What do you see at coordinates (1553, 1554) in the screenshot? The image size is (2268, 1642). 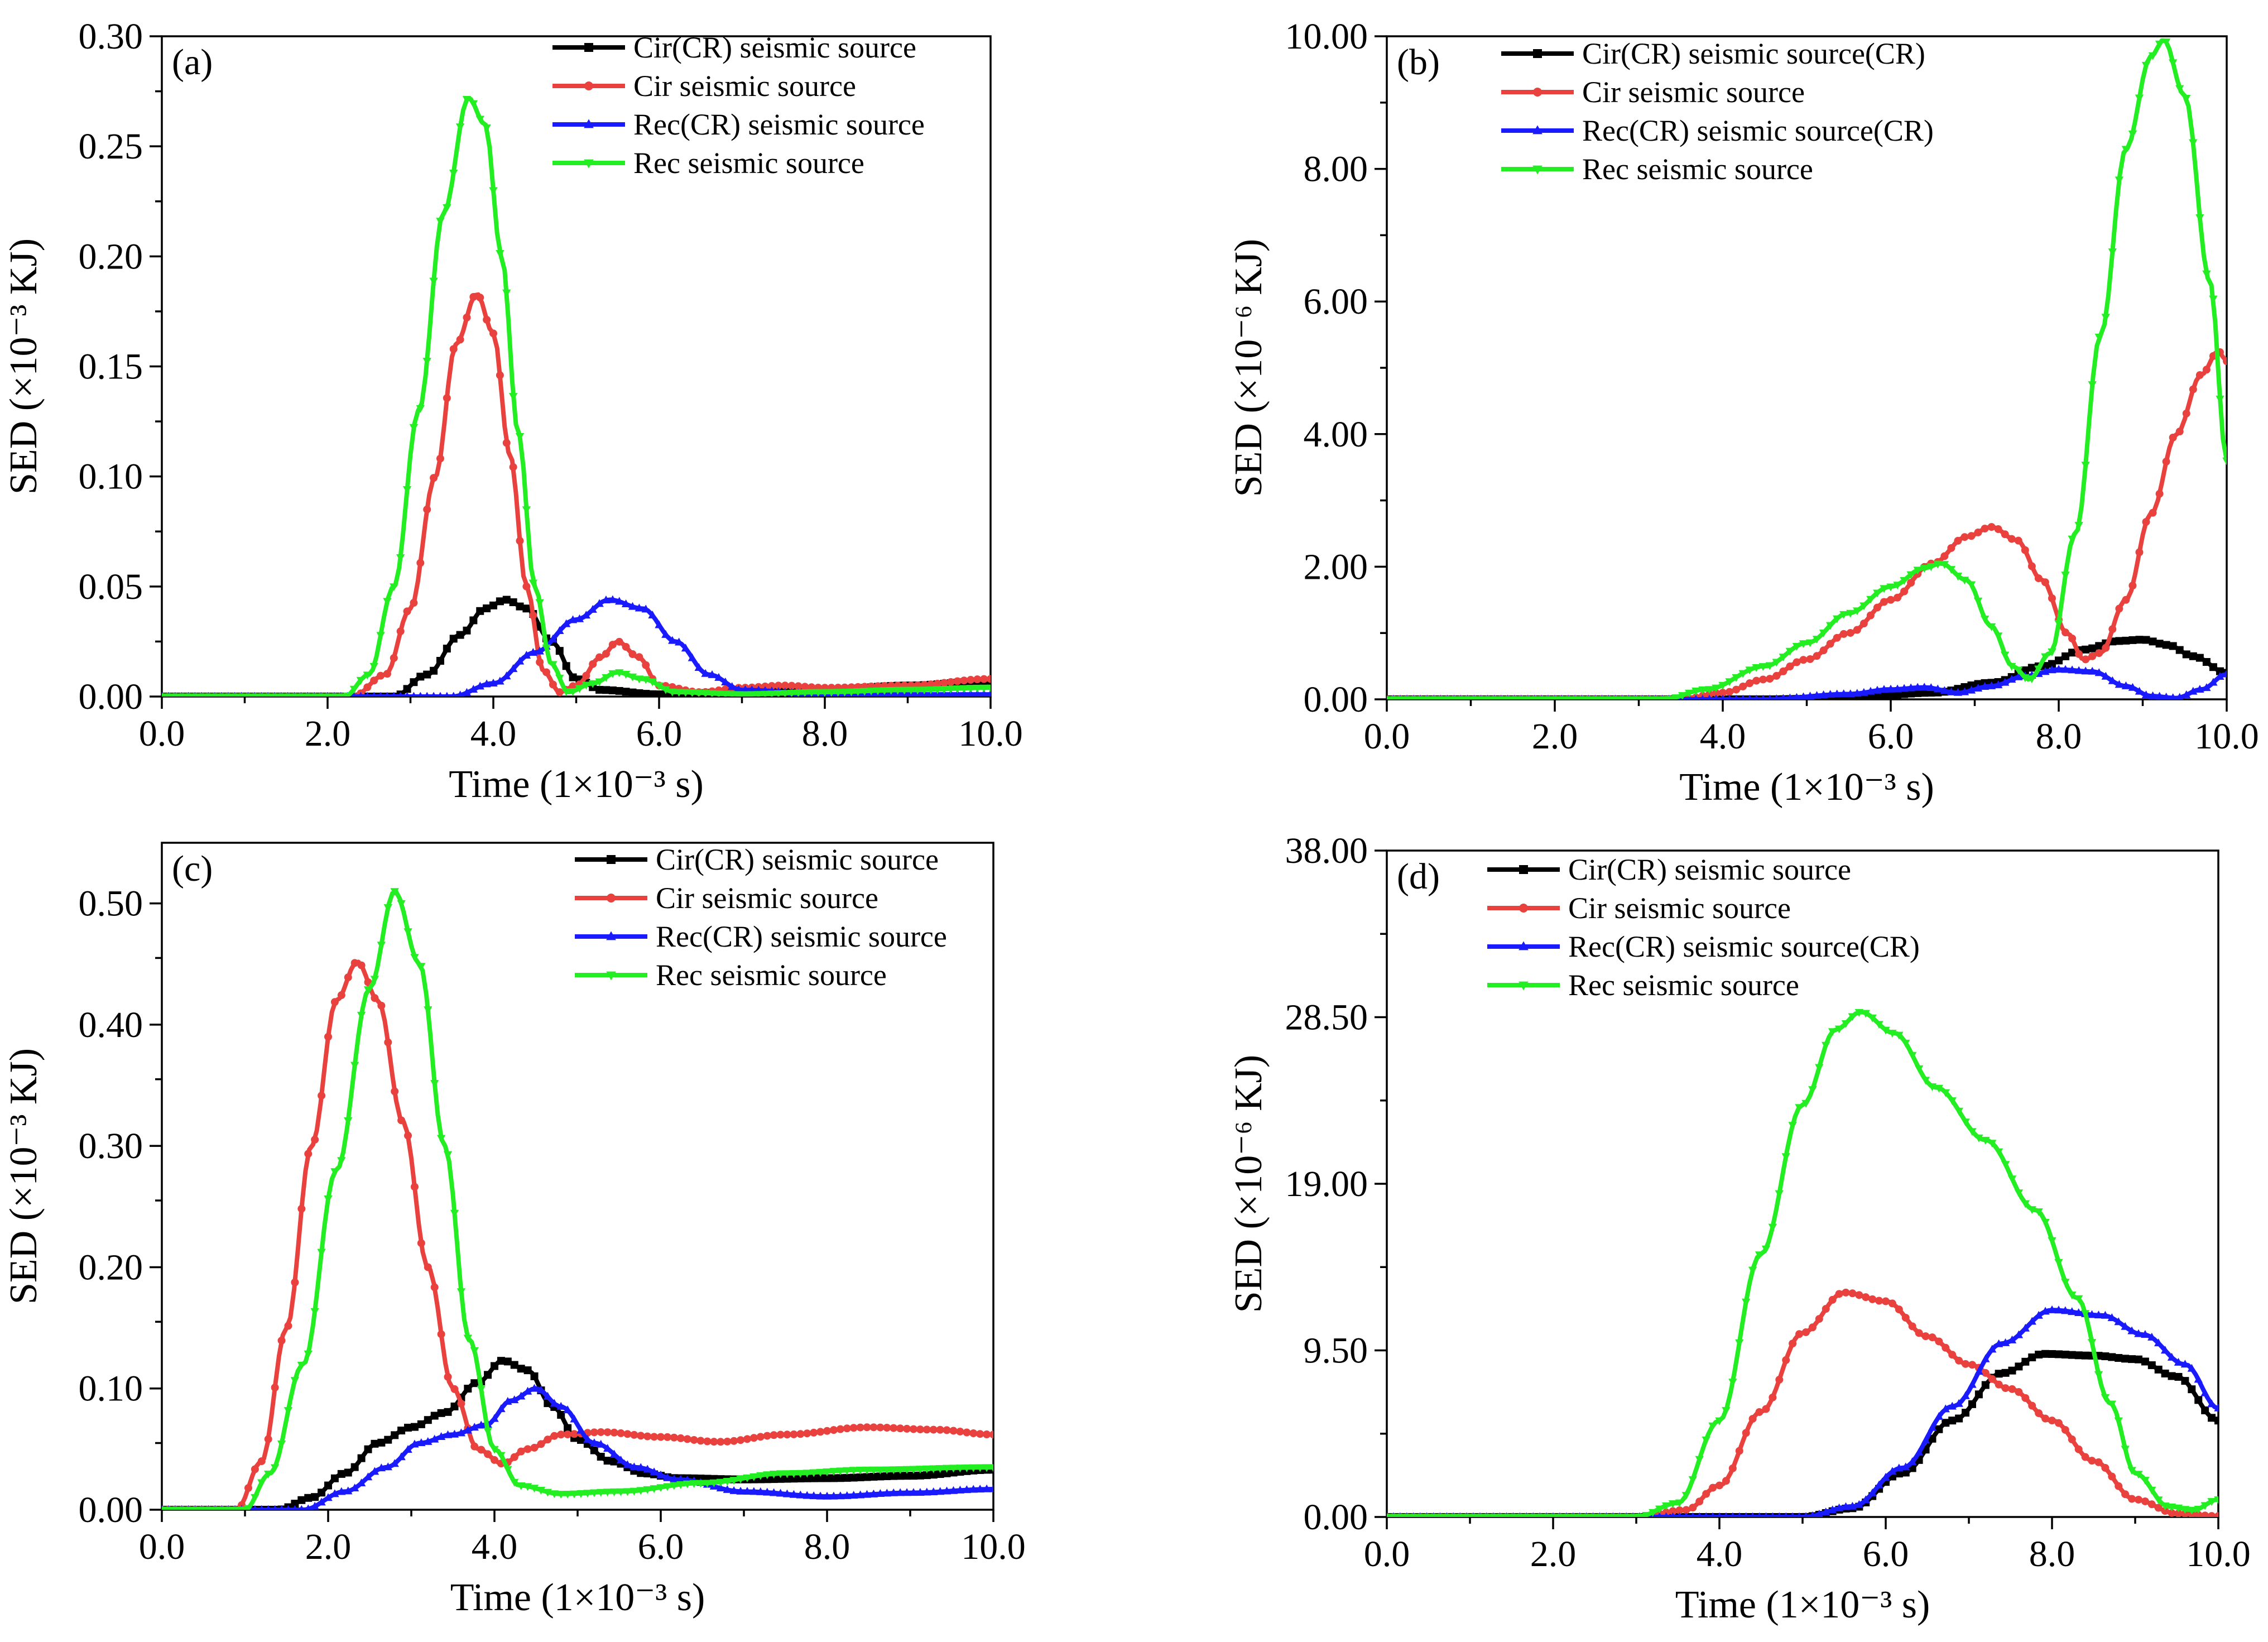 I see `x-tick-label: 2.0` at bounding box center [1553, 1554].